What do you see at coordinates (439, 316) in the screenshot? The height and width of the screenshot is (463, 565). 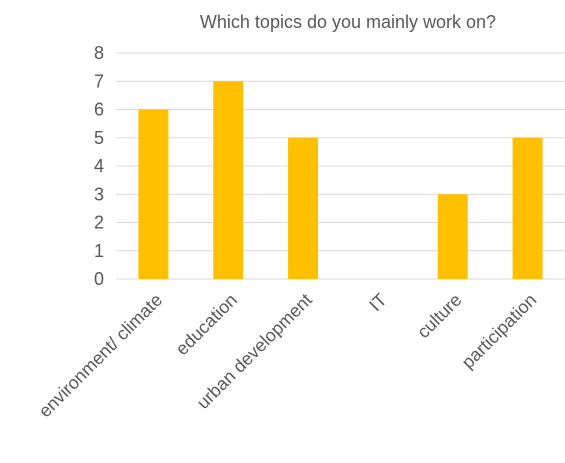 I see `x-tick-label: culture` at bounding box center [439, 316].